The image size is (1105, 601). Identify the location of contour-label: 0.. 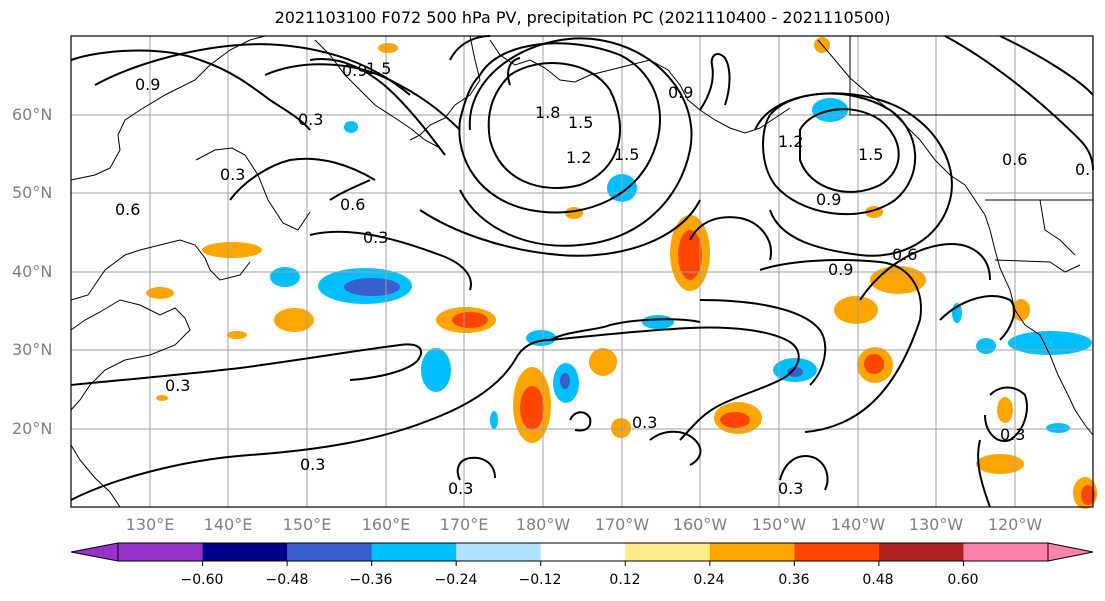
(1082, 169).